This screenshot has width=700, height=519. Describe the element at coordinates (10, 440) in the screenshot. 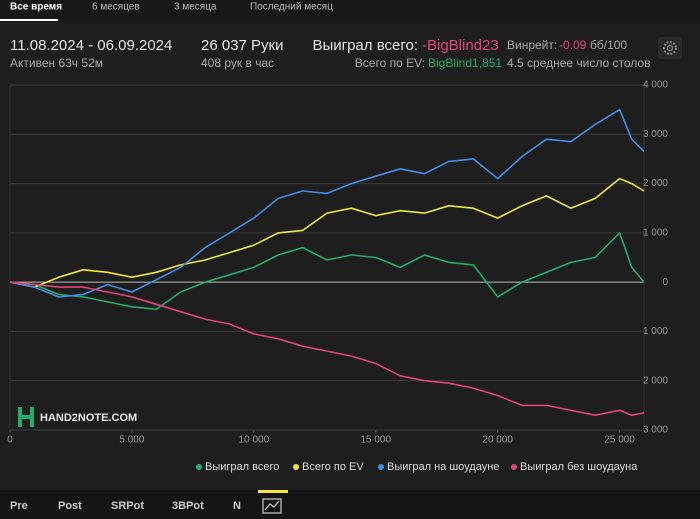

I see `x-tick-label: 0` at that location.